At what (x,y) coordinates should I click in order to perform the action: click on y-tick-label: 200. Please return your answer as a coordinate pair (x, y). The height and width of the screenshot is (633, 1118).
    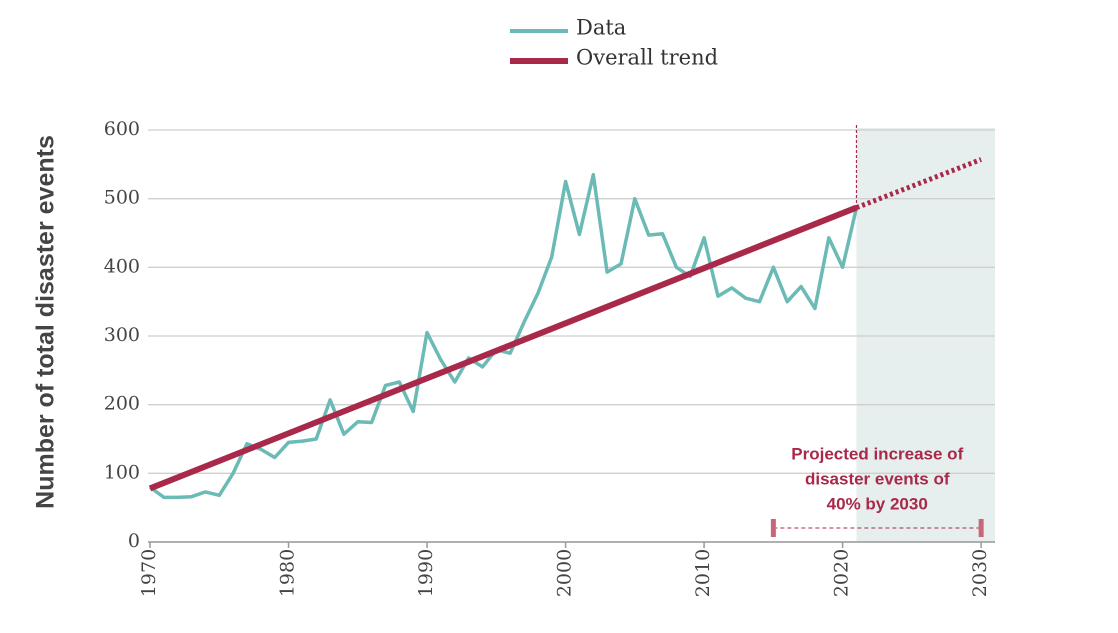
    Looking at the image, I should click on (122, 404).